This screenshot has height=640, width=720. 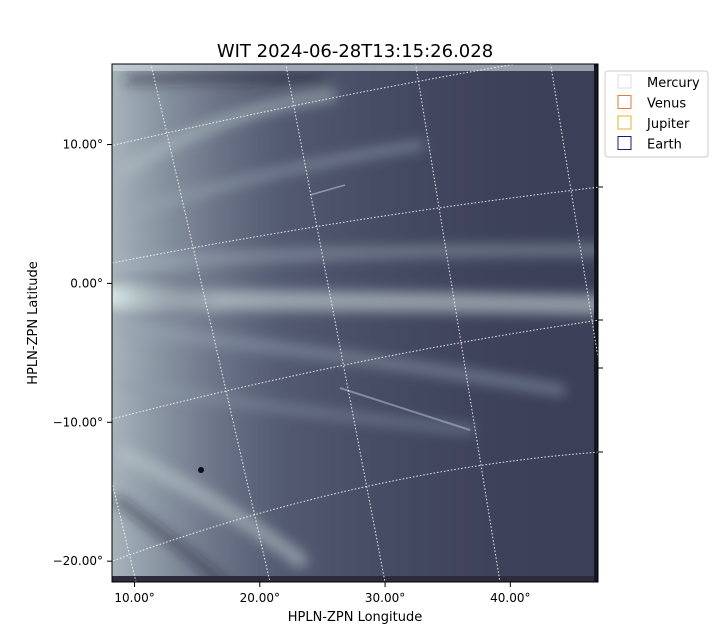 What do you see at coordinates (322, 593) in the screenshot?
I see `x-axis-ticks: 10.00° 20.00° 30.00° 40.00°` at bounding box center [322, 593].